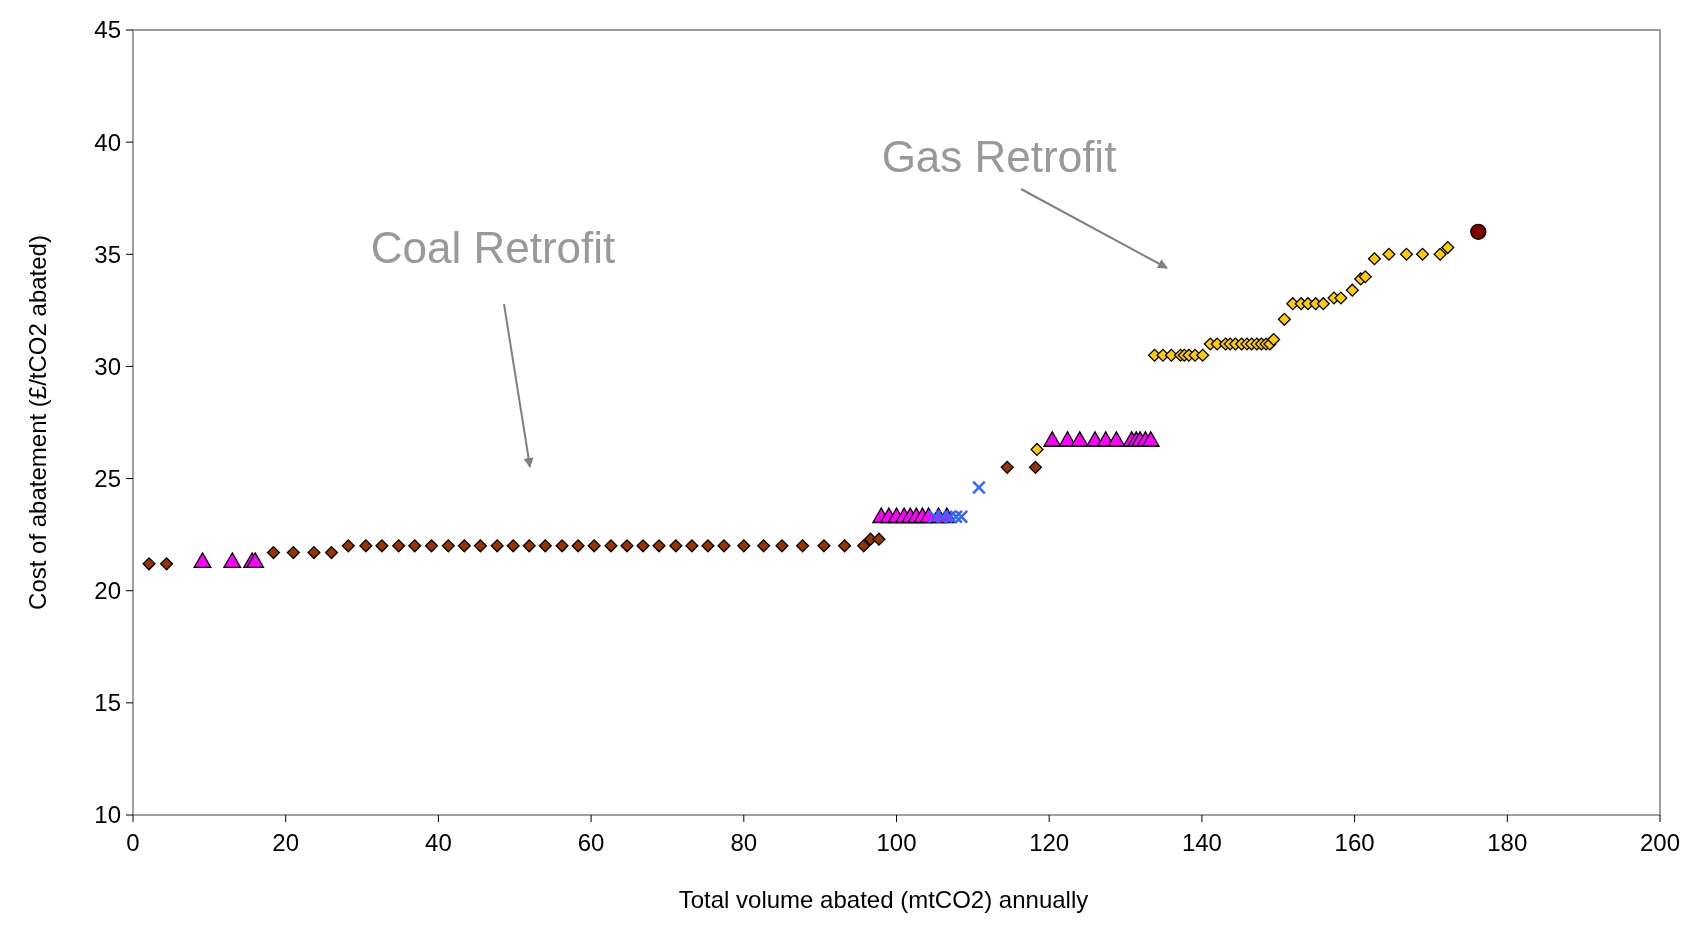  Describe the element at coordinates (883, 899) in the screenshot. I see `x-axis-title: Total volume abated (mtCO2) annually` at that location.